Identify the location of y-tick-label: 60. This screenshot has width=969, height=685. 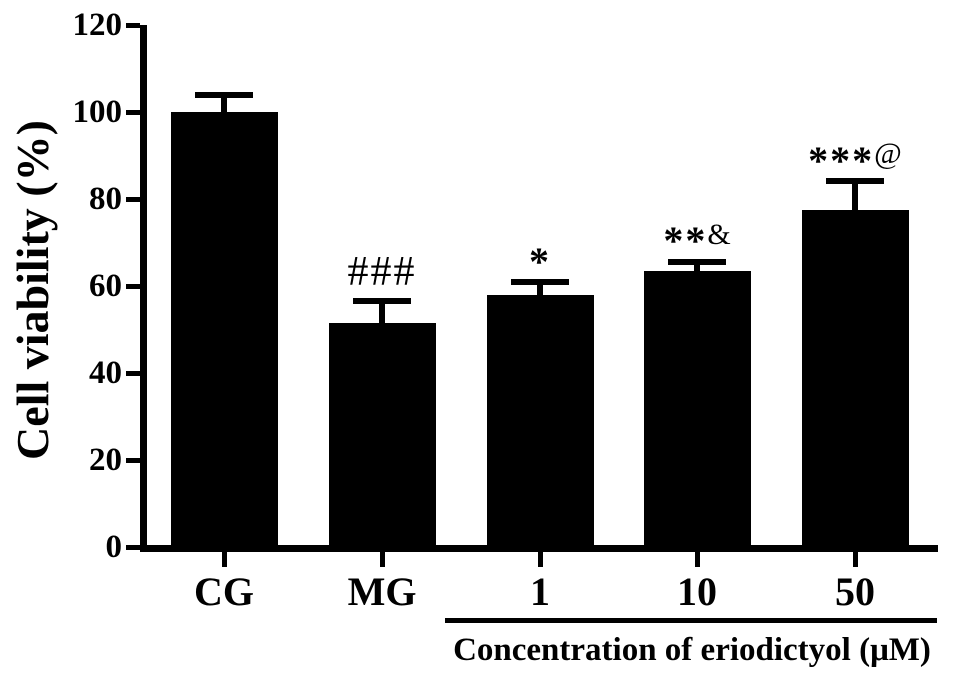
(105, 286).